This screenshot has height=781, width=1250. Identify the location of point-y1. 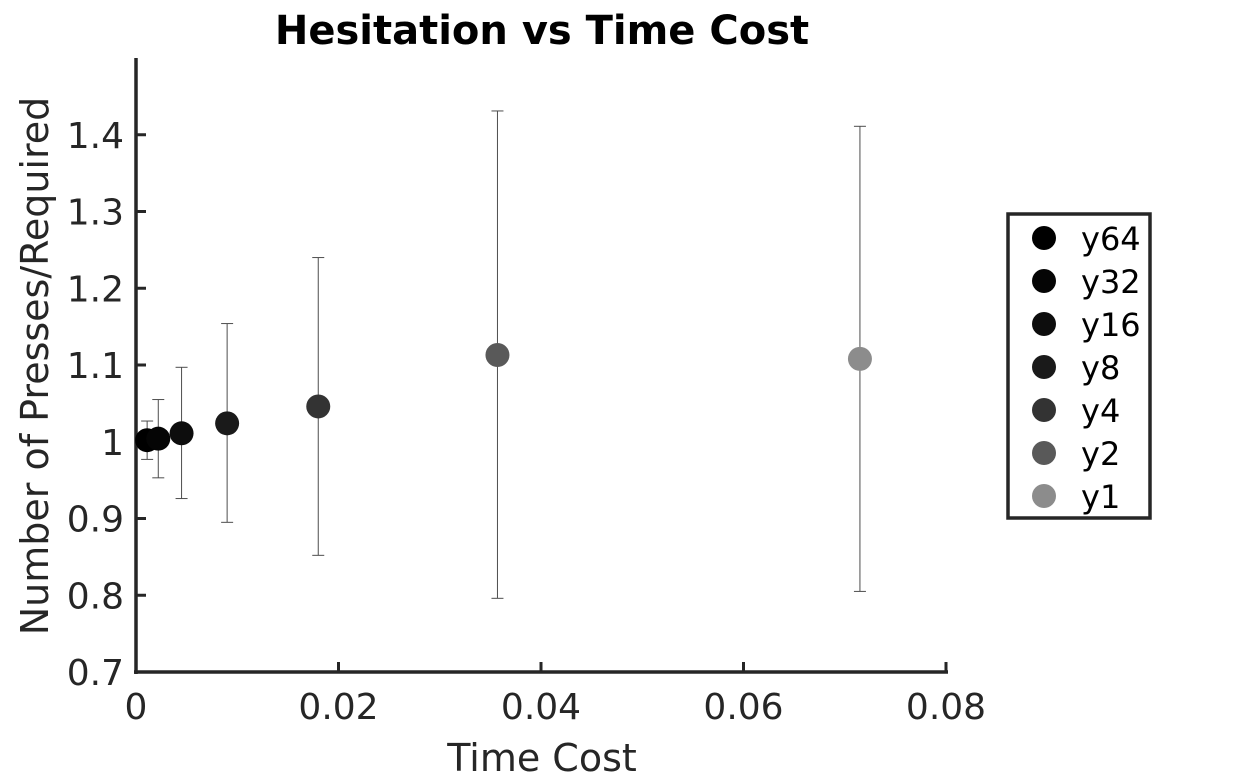
(859, 358).